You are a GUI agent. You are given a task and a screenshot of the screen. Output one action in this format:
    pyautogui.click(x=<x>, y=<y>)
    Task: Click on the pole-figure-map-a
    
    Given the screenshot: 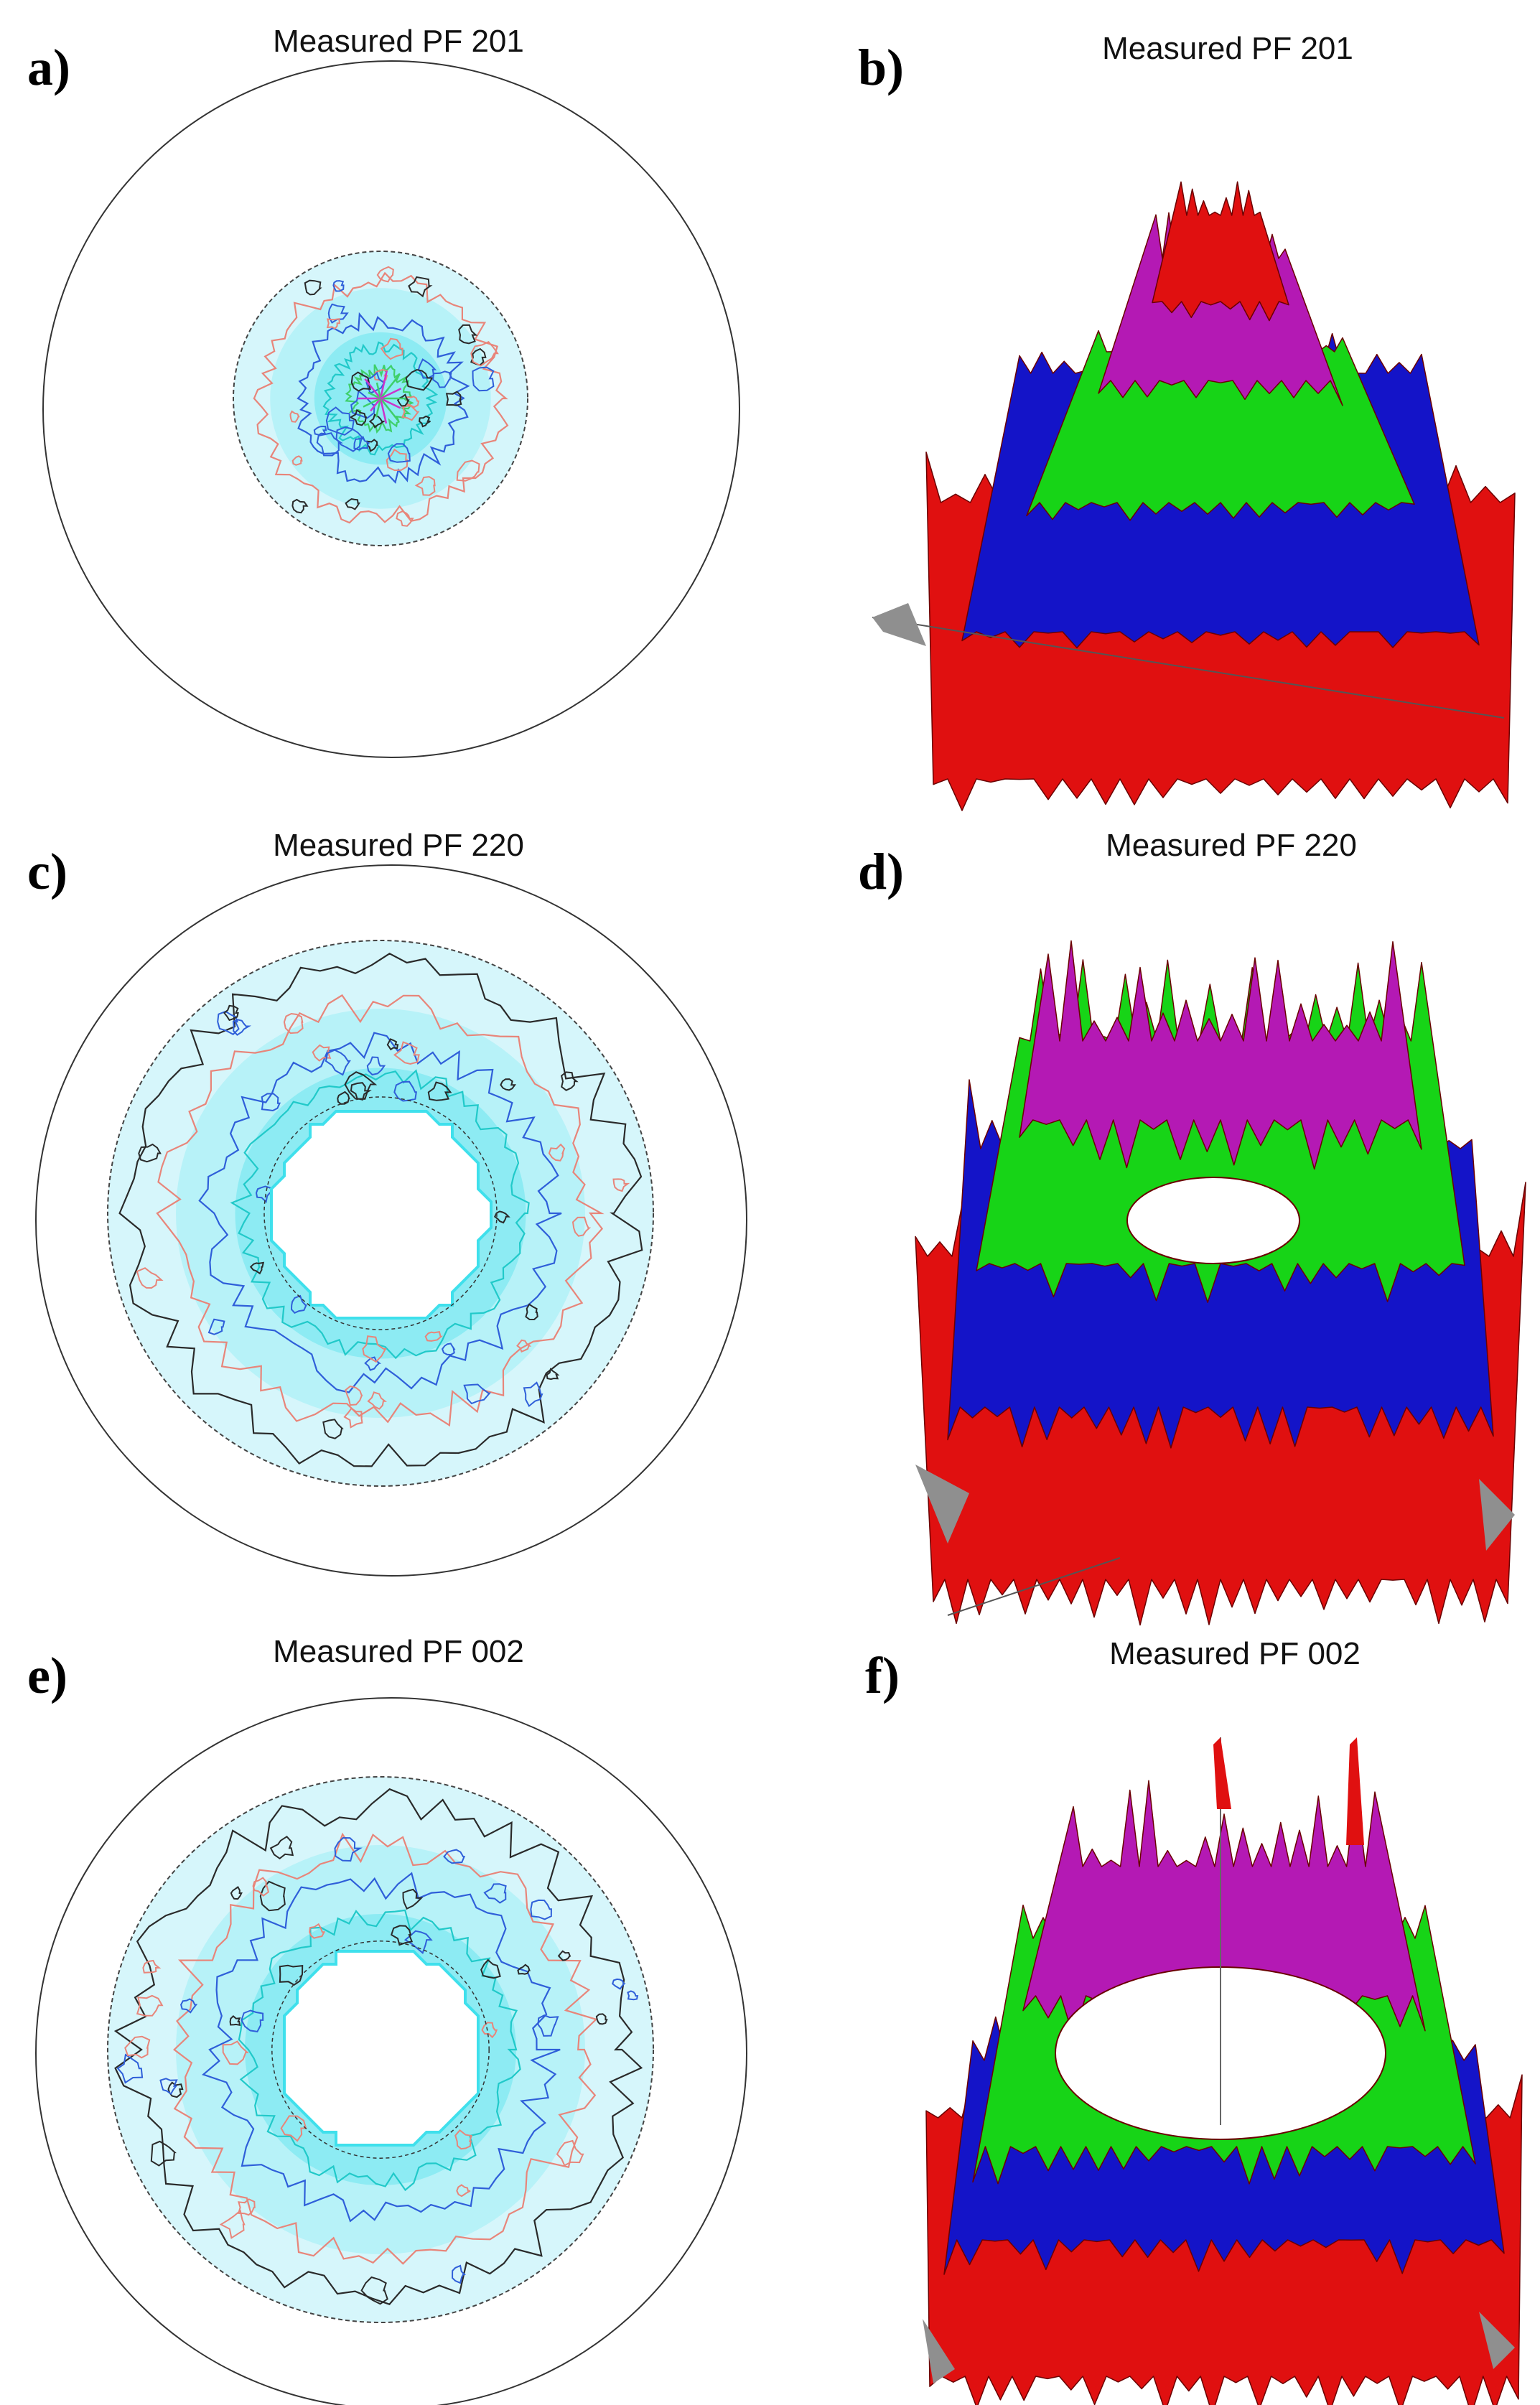 What is the action you would take?
    pyautogui.click(x=380, y=399)
    